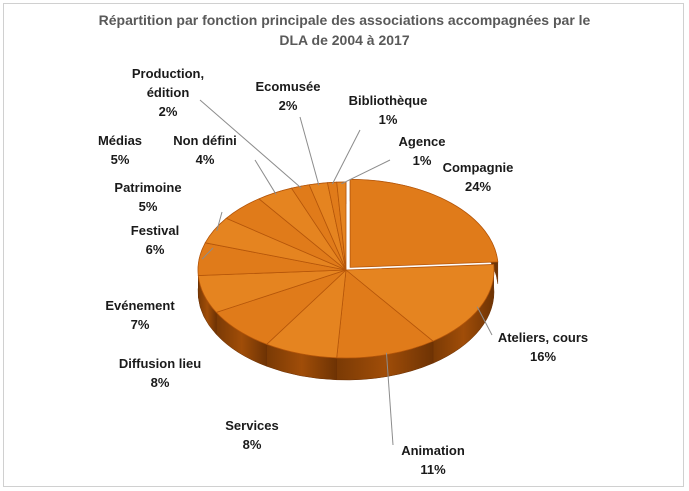 The image size is (689, 491). What do you see at coordinates (207, 253) in the screenshot?
I see `leader-line-festival` at bounding box center [207, 253].